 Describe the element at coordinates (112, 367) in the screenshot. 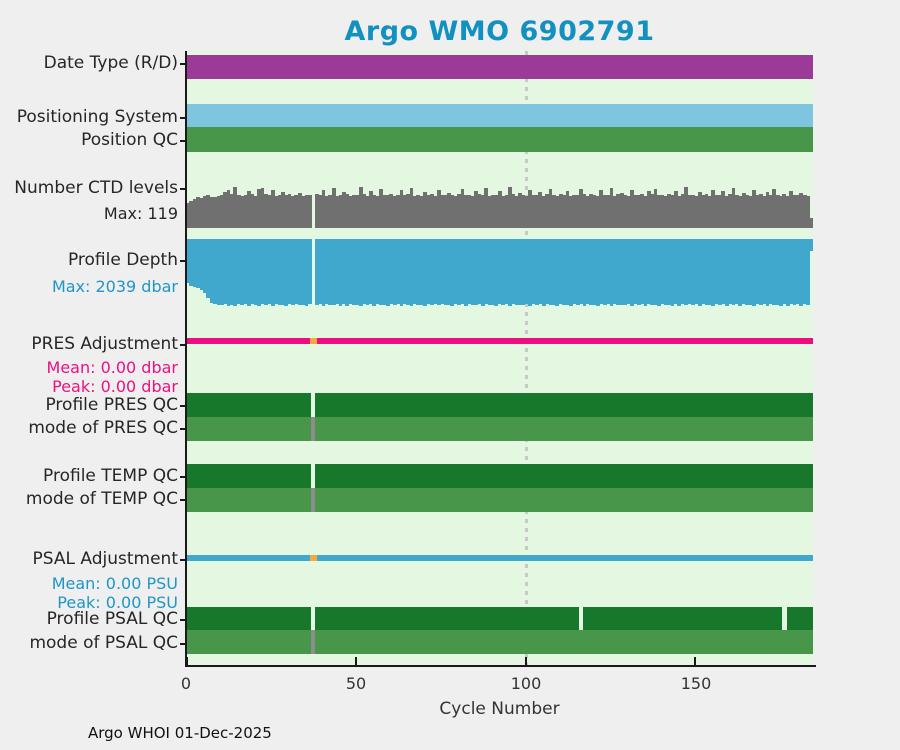

I see `label-pres-mean: Mean: 0.00 dbar` at that location.